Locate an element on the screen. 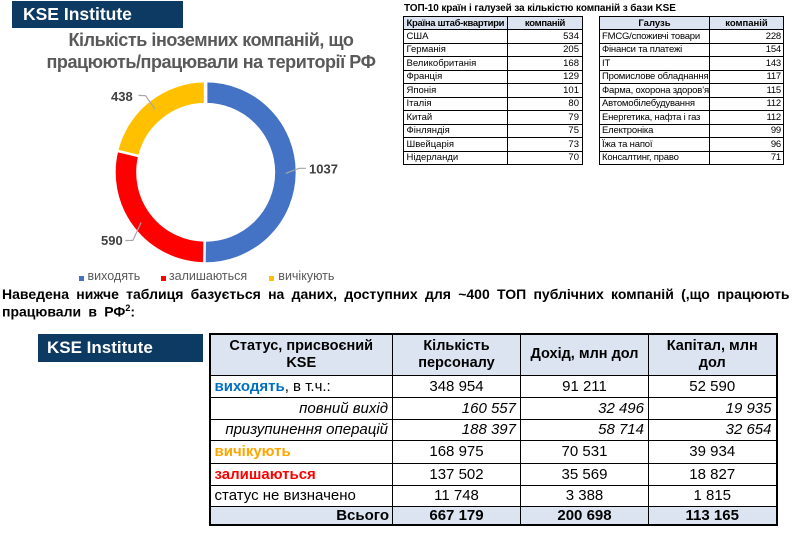 Image resolution: width=793 pixels, height=534 pixels. svg-text: 590 is located at coordinates (112, 240).